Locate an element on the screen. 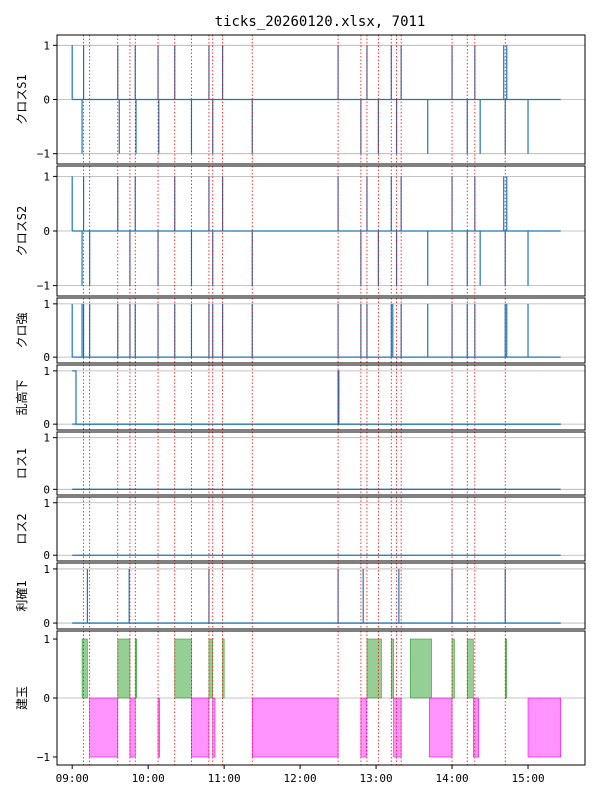 The height and width of the screenshot is (800, 600). x-tick-label: 11:00 is located at coordinates (224, 778).